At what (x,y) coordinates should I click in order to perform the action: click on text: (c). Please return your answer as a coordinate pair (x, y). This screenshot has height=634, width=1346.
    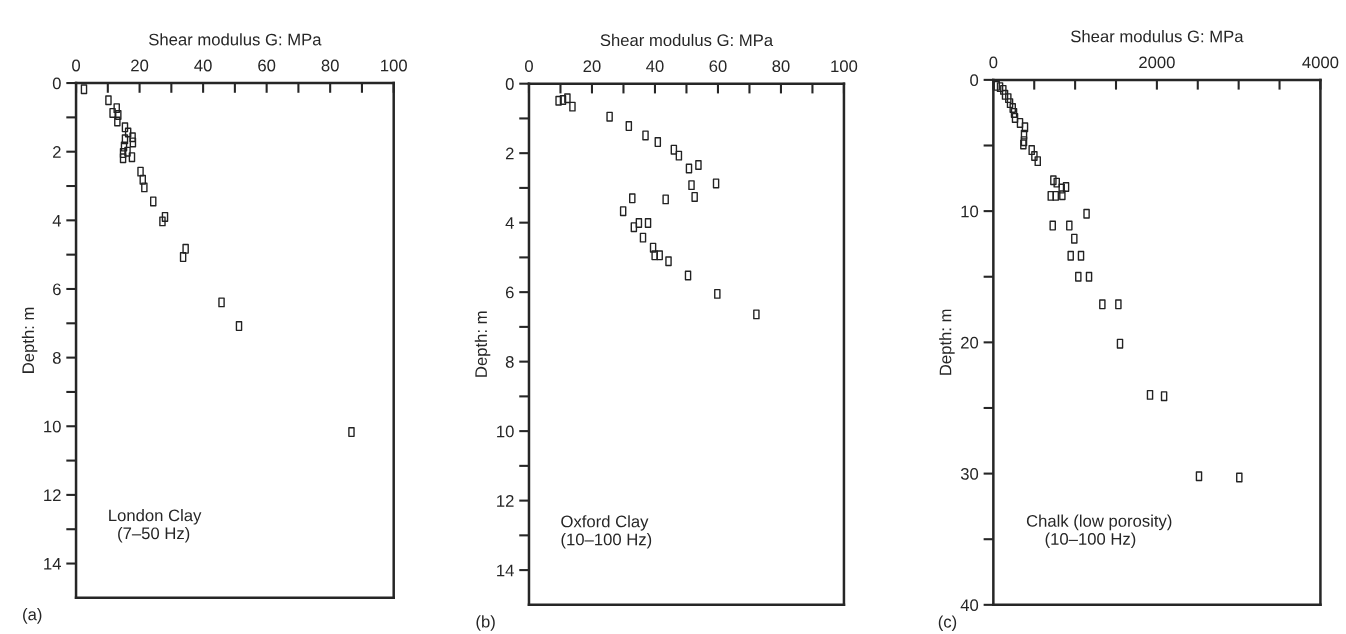
    Looking at the image, I should click on (947, 623).